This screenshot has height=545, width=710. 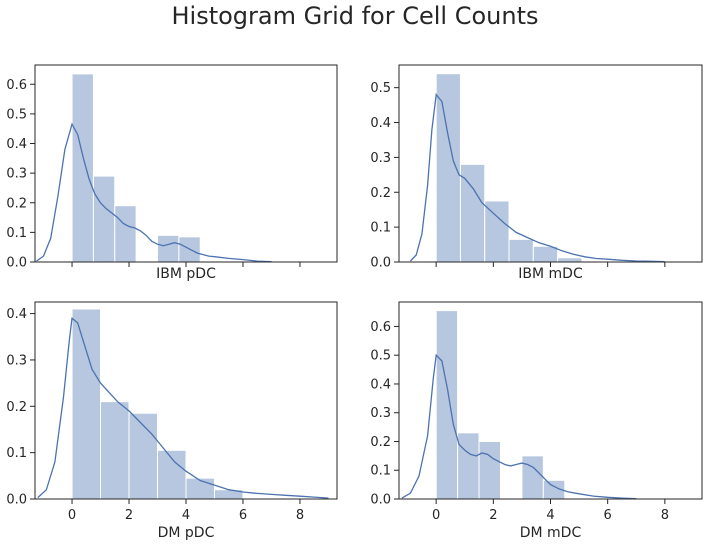 I want to click on x-axis-label: IBM mDC, so click(x=550, y=274).